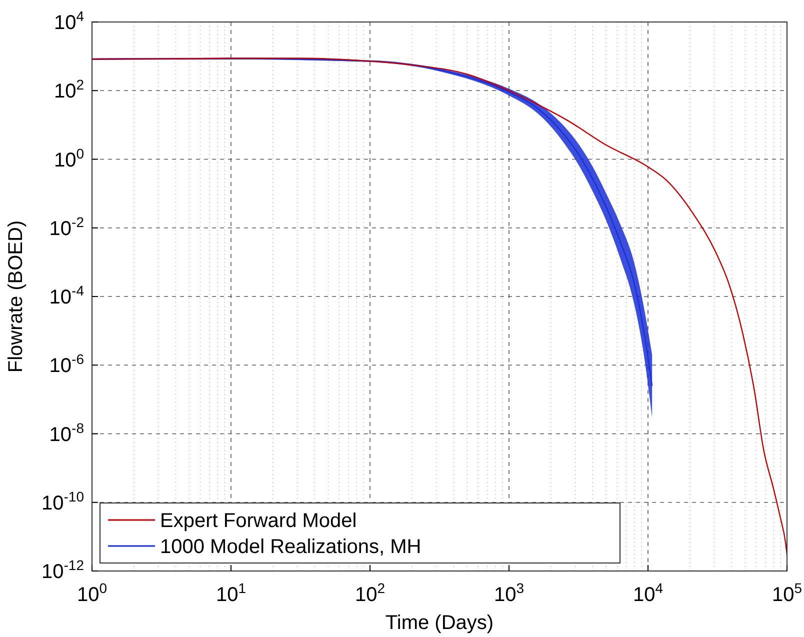  What do you see at coordinates (66, 295) in the screenshot?
I see `y-tick-label: 10$^{-4}$` at bounding box center [66, 295].